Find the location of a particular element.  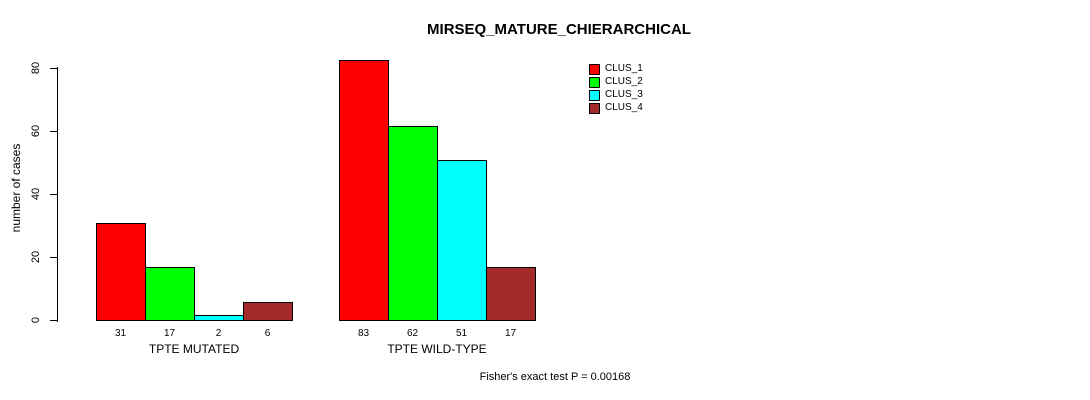

legend-item-clus_4: CLUS_4 is located at coordinates (616, 108).